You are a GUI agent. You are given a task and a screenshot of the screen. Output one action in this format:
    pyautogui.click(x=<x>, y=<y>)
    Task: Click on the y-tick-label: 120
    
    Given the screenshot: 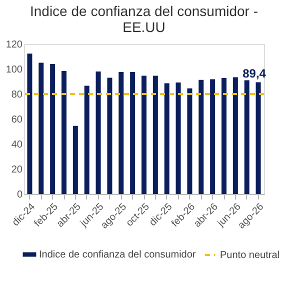 What is the action you would take?
    pyautogui.click(x=14, y=45)
    